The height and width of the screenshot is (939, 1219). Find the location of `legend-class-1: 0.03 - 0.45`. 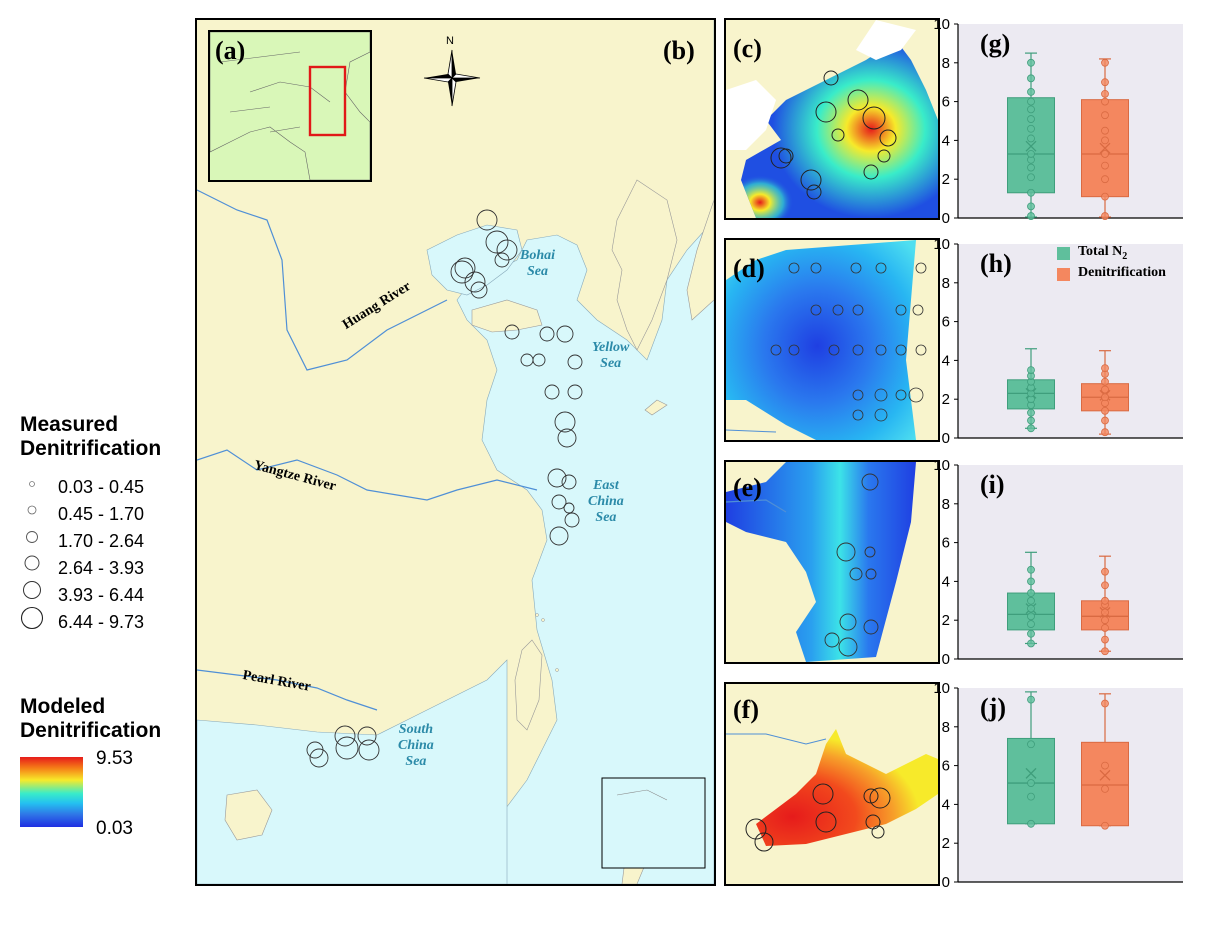

legend-class-1: 0.03 - 0.45 is located at coordinates (101, 487).